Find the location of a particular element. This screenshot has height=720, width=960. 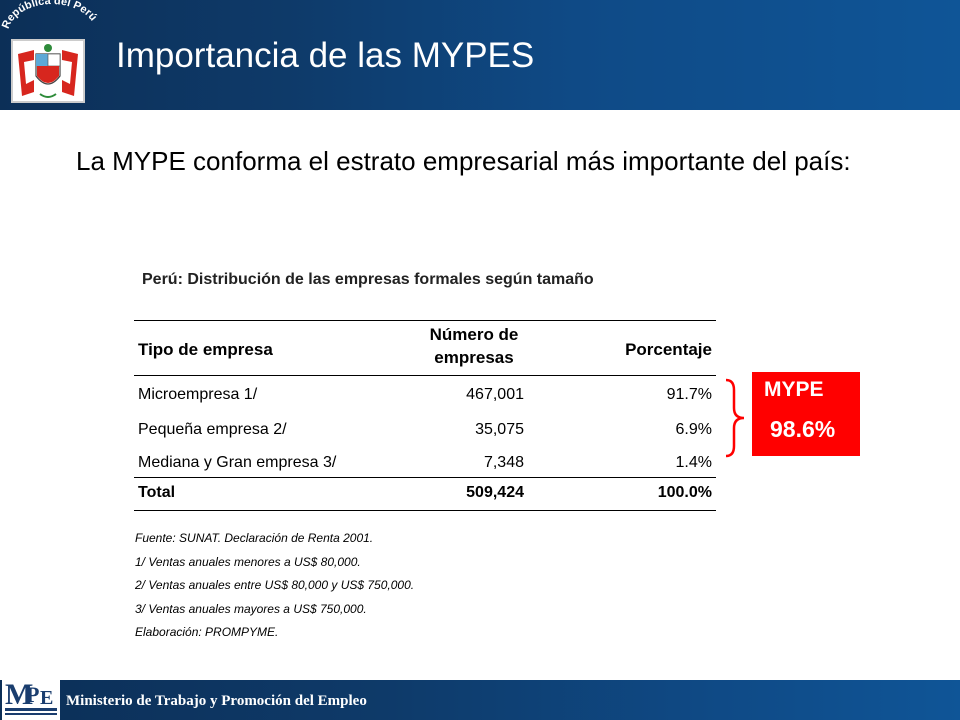

row-pct: 6.9% is located at coordinates (693, 429).